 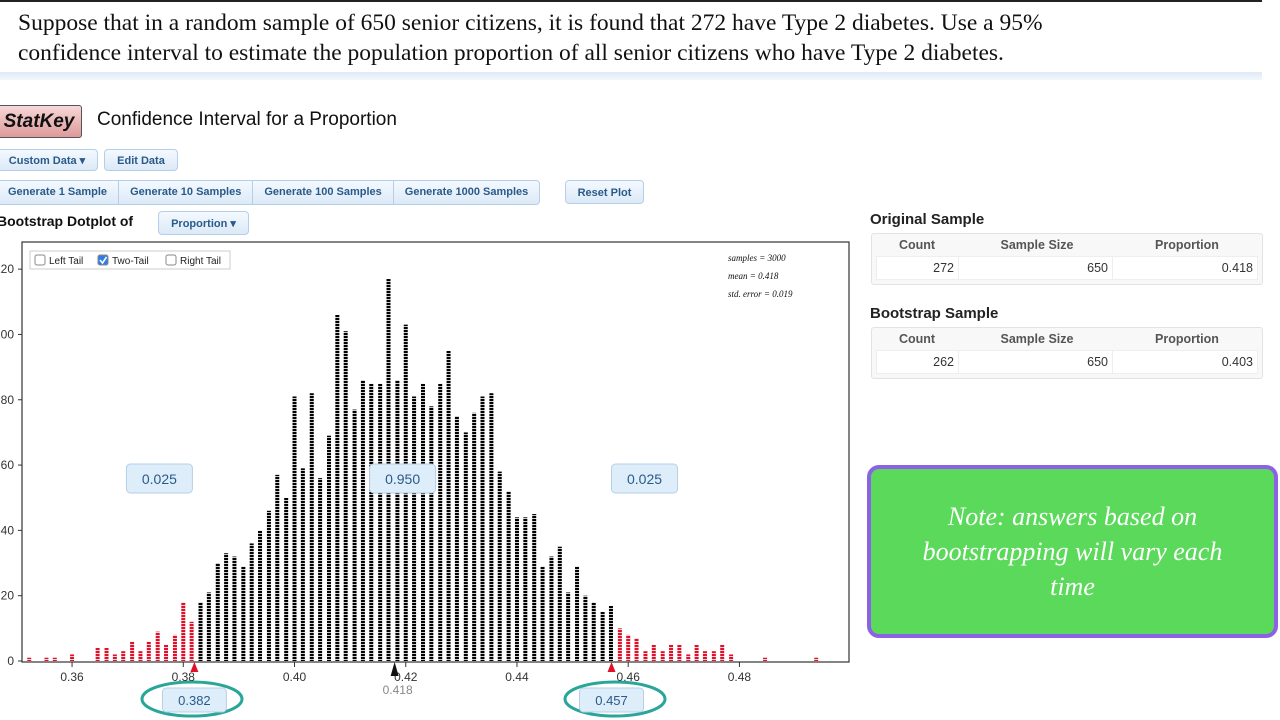 What do you see at coordinates (604, 192) in the screenshot?
I see `reset-button: Reset Plot` at bounding box center [604, 192].